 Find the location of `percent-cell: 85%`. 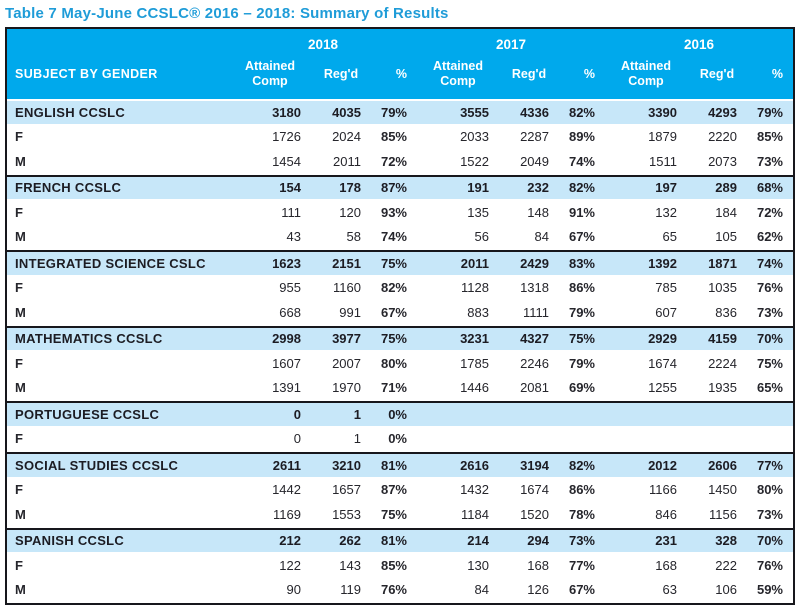

percent-cell: 85% is located at coordinates (393, 565).